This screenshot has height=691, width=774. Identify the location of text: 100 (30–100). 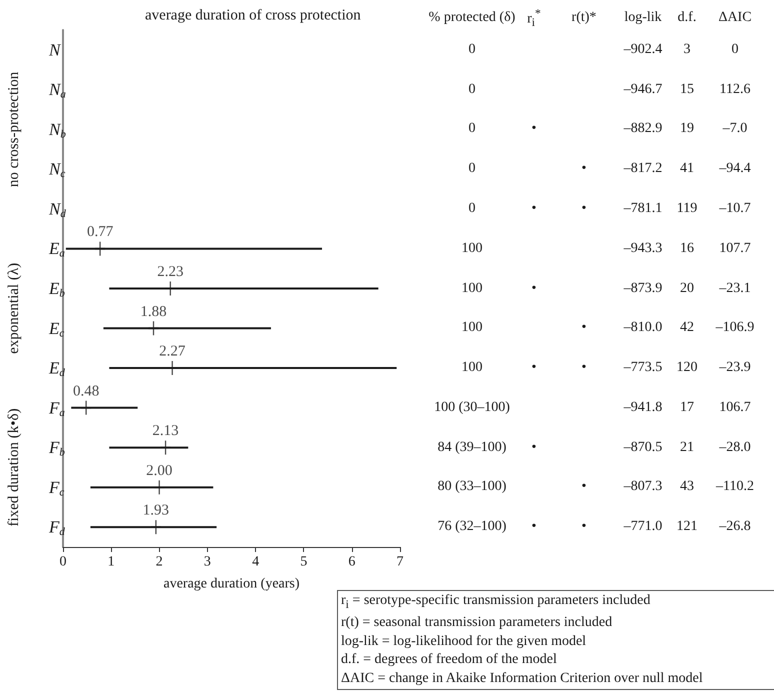
(472, 407).